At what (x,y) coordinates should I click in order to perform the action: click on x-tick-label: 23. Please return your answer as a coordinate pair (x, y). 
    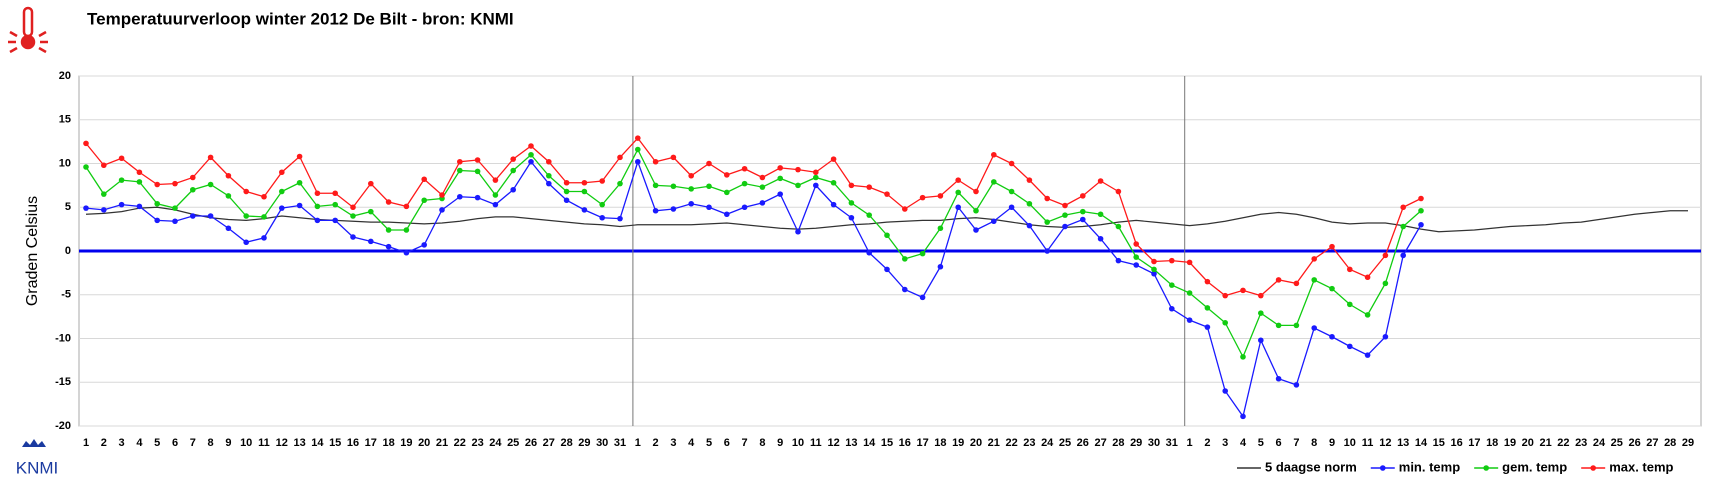
    Looking at the image, I should click on (1029, 443).